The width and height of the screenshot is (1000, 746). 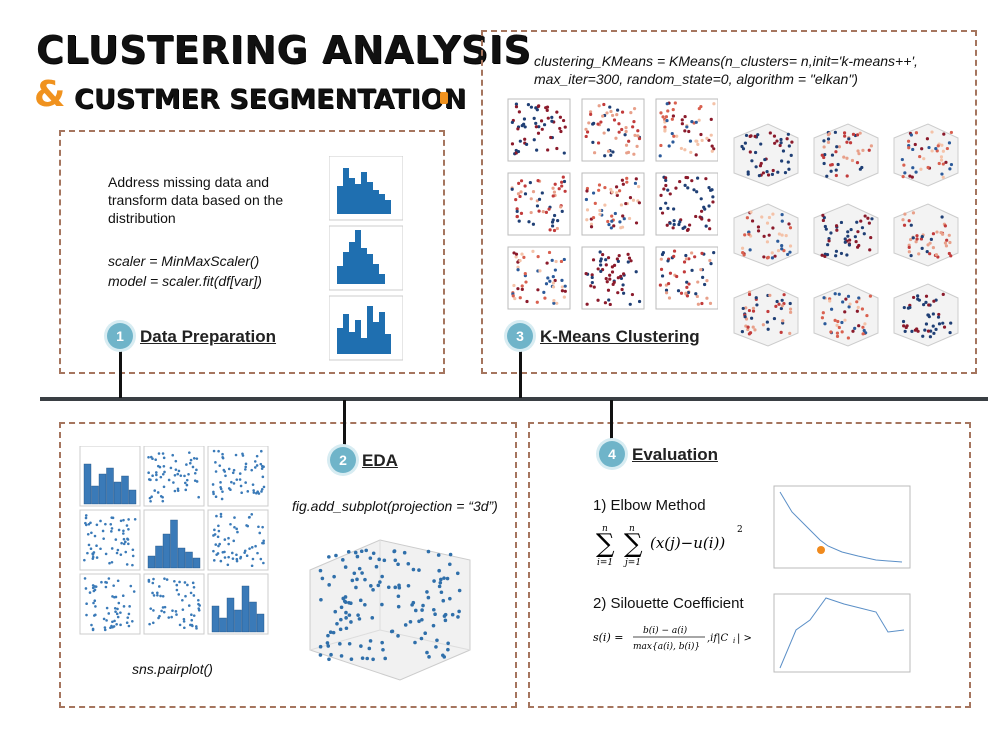 I want to click on badge-3: 3, so click(x=520, y=336).